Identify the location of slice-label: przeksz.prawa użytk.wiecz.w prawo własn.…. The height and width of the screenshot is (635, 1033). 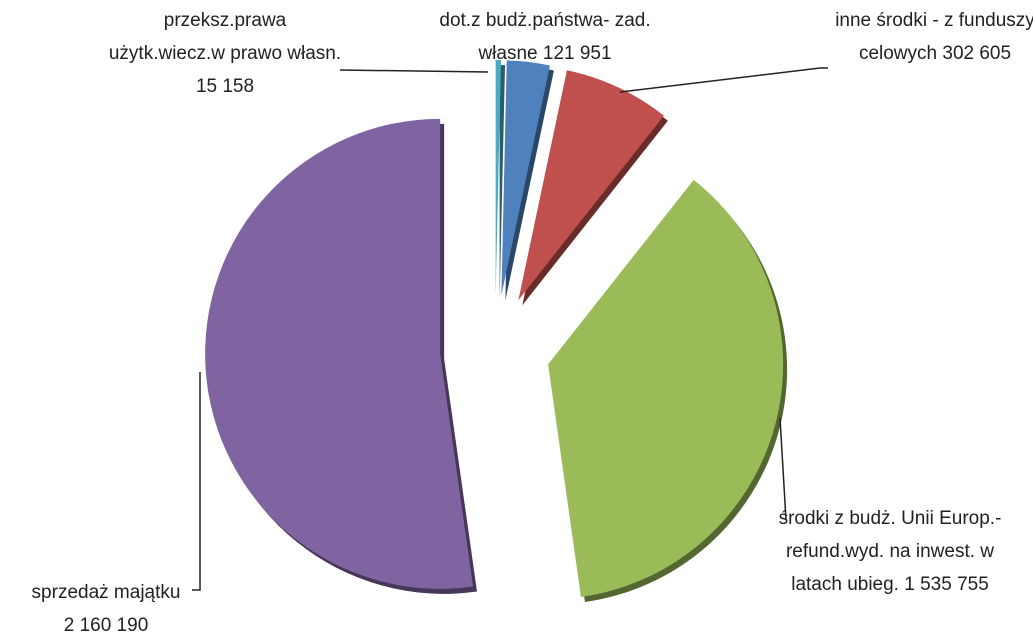
(225, 53).